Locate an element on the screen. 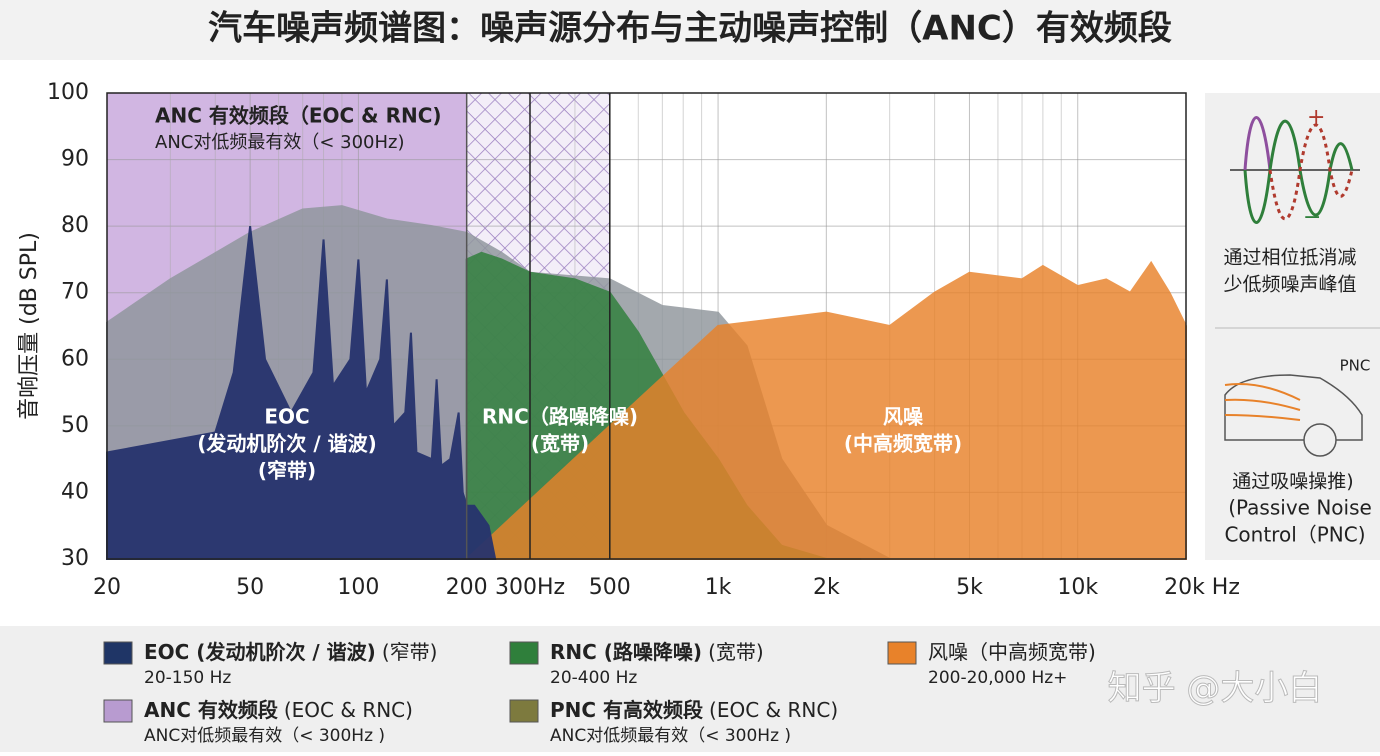  side-text: Control（PNC) is located at coordinates (1294, 535).